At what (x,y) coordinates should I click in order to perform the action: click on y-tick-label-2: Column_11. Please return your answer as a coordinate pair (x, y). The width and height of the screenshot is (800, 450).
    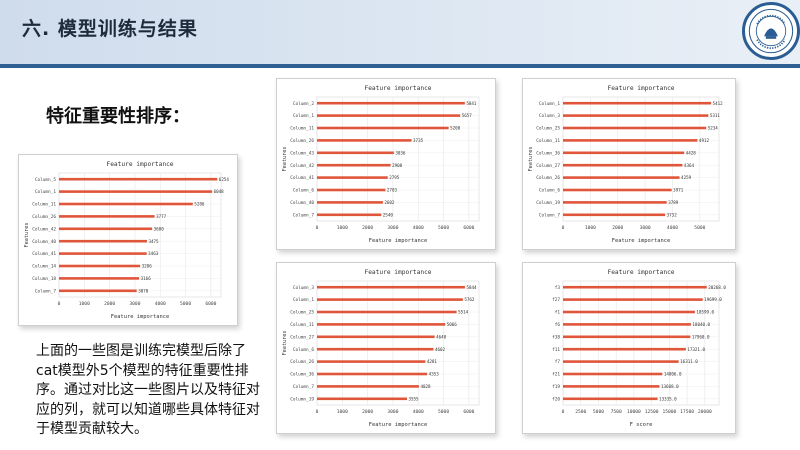
    Looking at the image, I should click on (44, 205).